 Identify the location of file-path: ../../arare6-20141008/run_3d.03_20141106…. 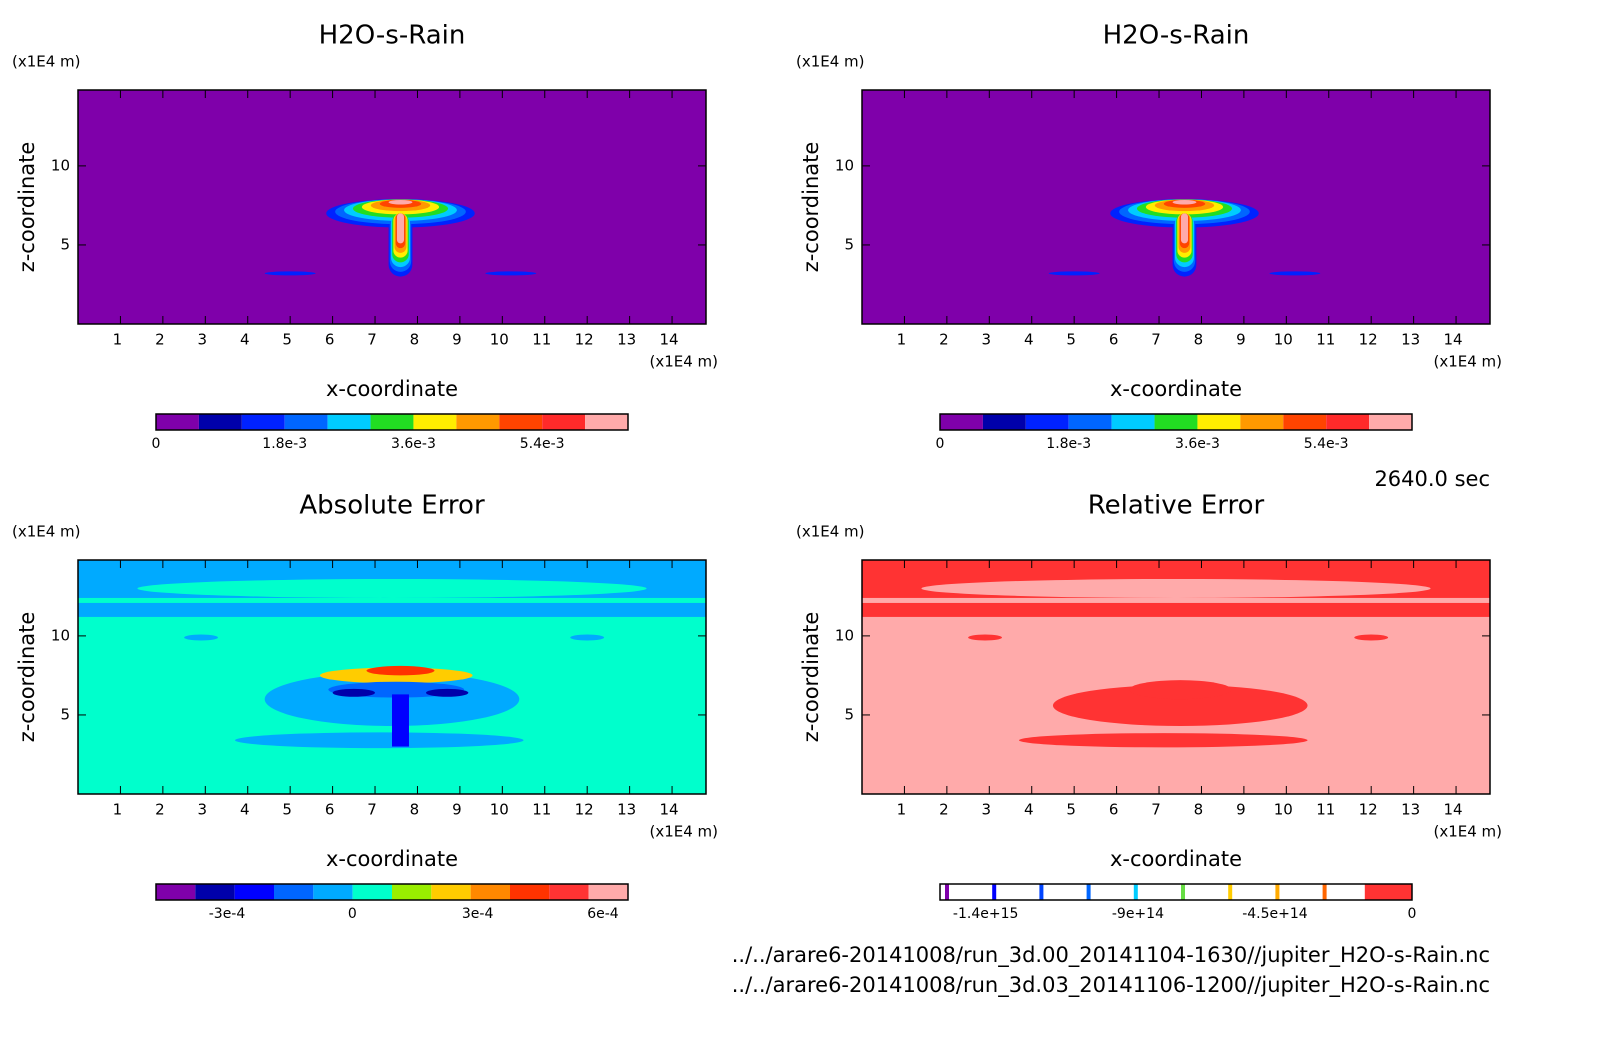
(1111, 985).